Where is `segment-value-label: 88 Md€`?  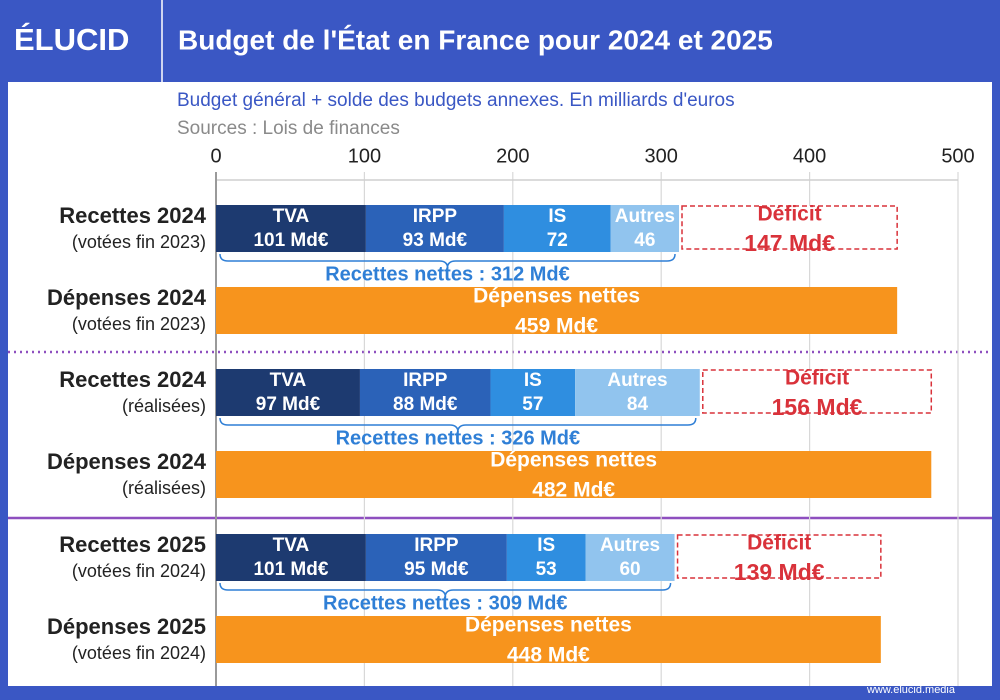
segment-value-label: 88 Md€ is located at coordinates (425, 404).